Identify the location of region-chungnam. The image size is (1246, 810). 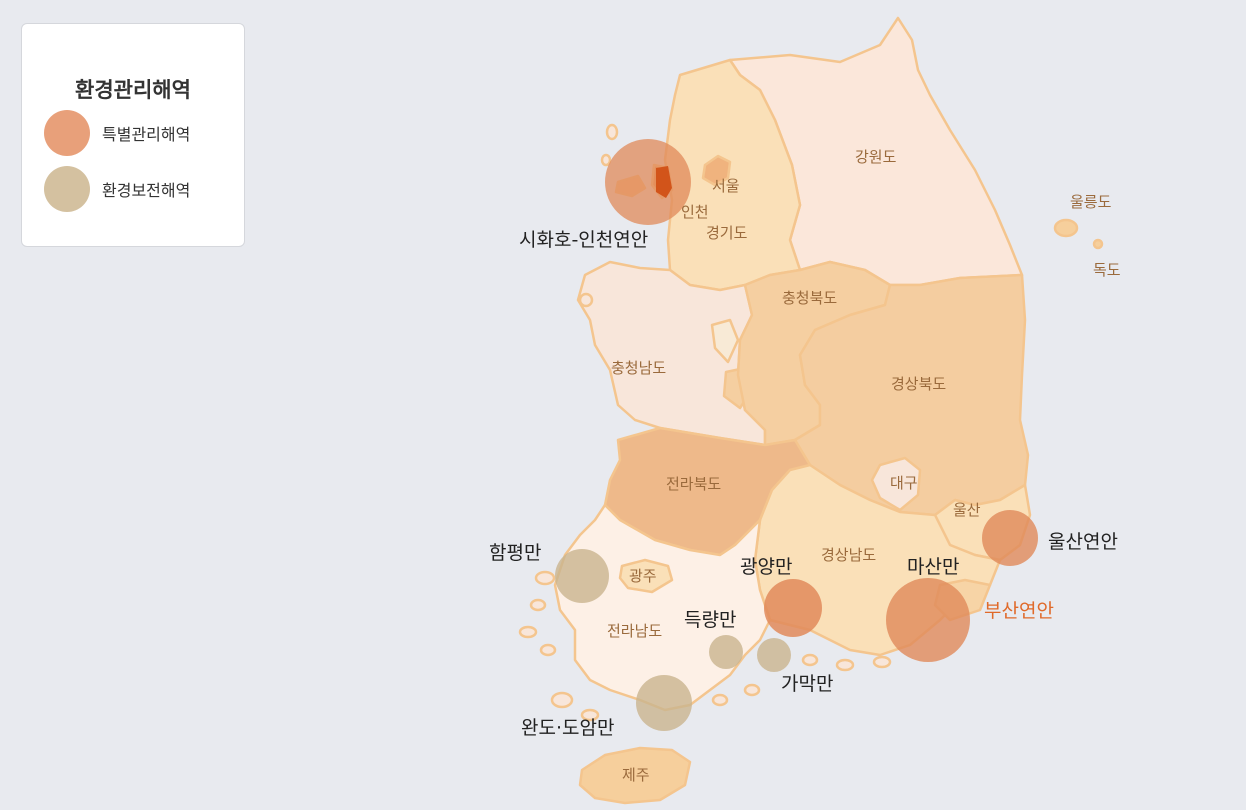
(671, 353).